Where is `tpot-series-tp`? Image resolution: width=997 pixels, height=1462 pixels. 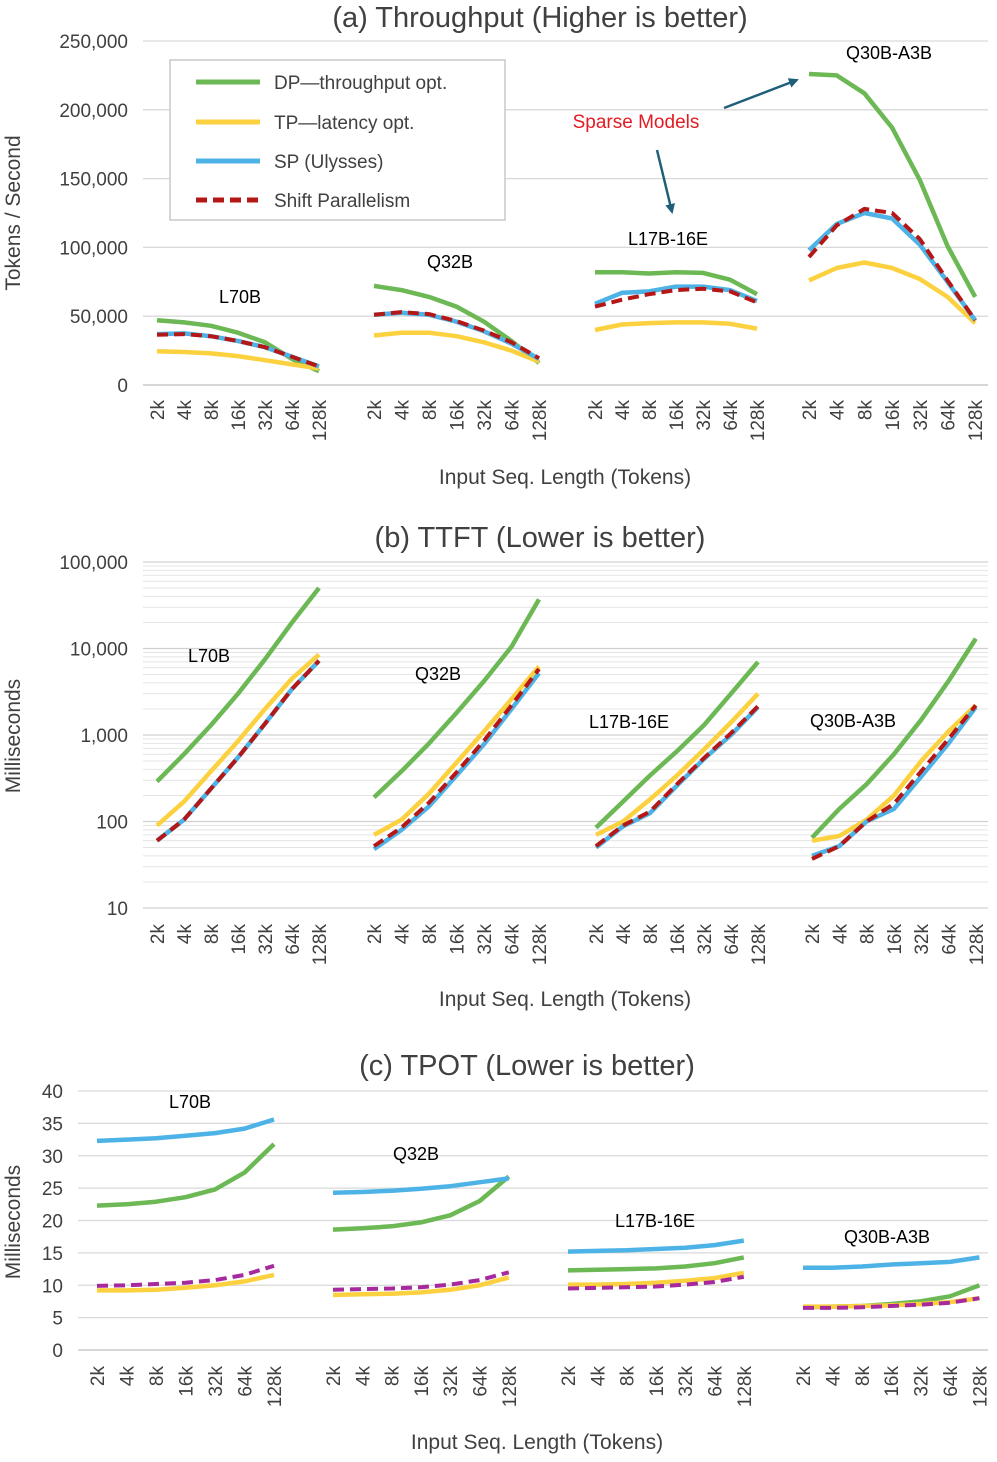
tpot-series-tp is located at coordinates (656, 1278).